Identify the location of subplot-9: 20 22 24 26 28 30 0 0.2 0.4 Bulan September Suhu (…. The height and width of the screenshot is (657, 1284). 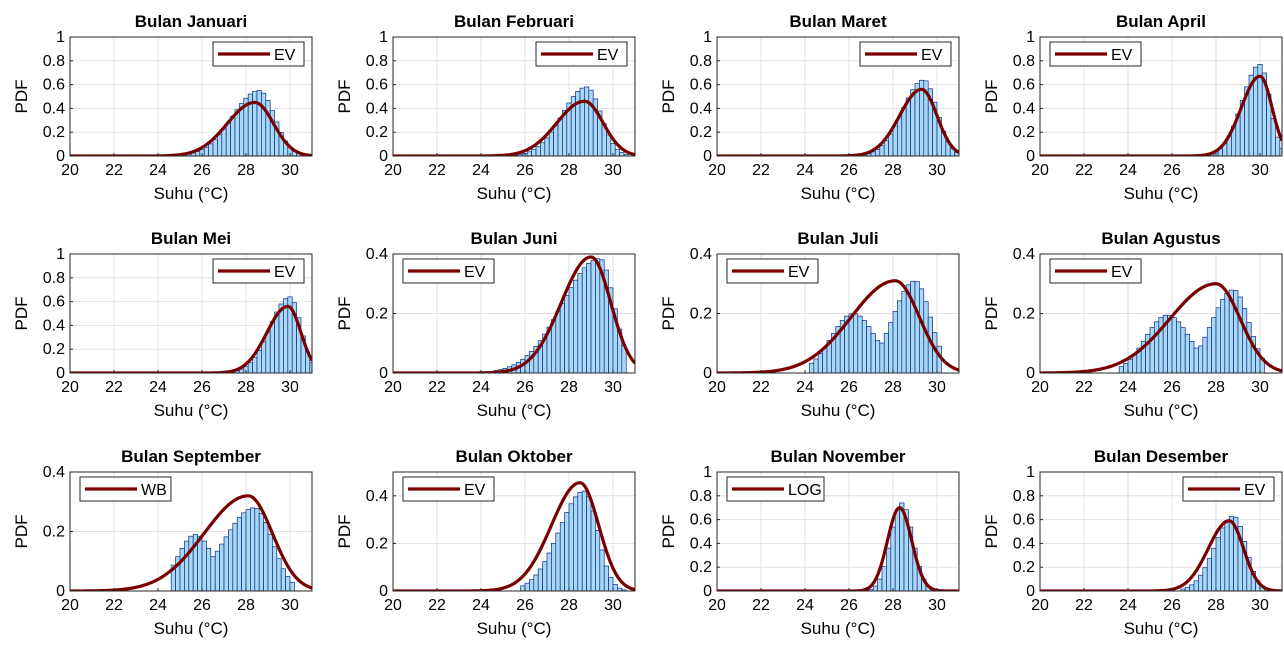
(162, 542).